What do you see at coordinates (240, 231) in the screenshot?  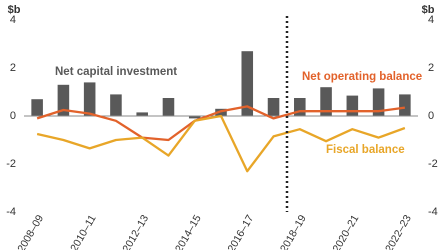 I see `x-tick-label: 2016–17` at bounding box center [240, 231].